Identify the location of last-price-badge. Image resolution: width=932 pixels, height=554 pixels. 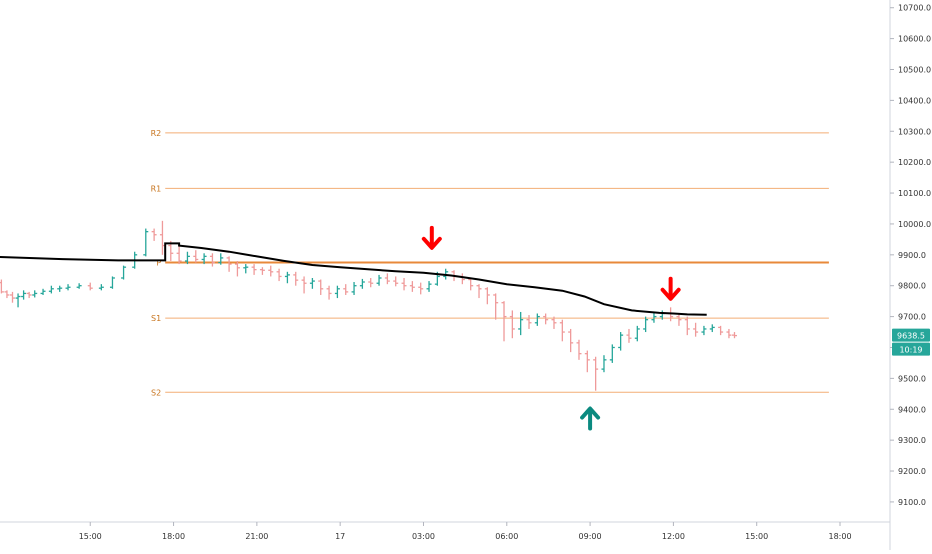
(911, 335).